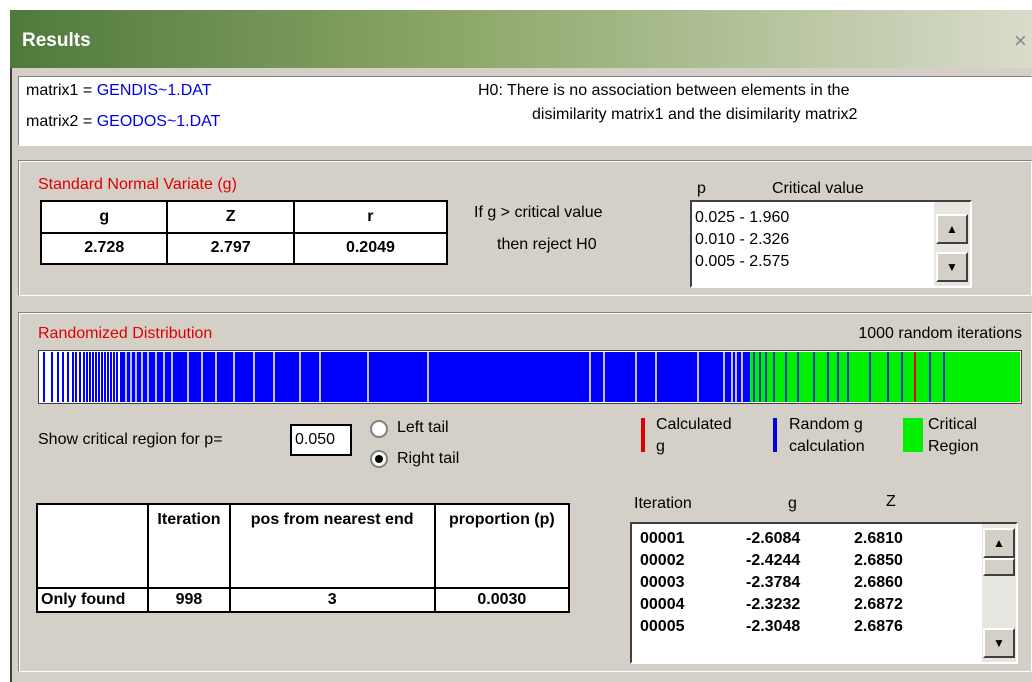 Image resolution: width=1032 pixels, height=682 pixels. I want to click on column-header: Critical value, so click(818, 188).